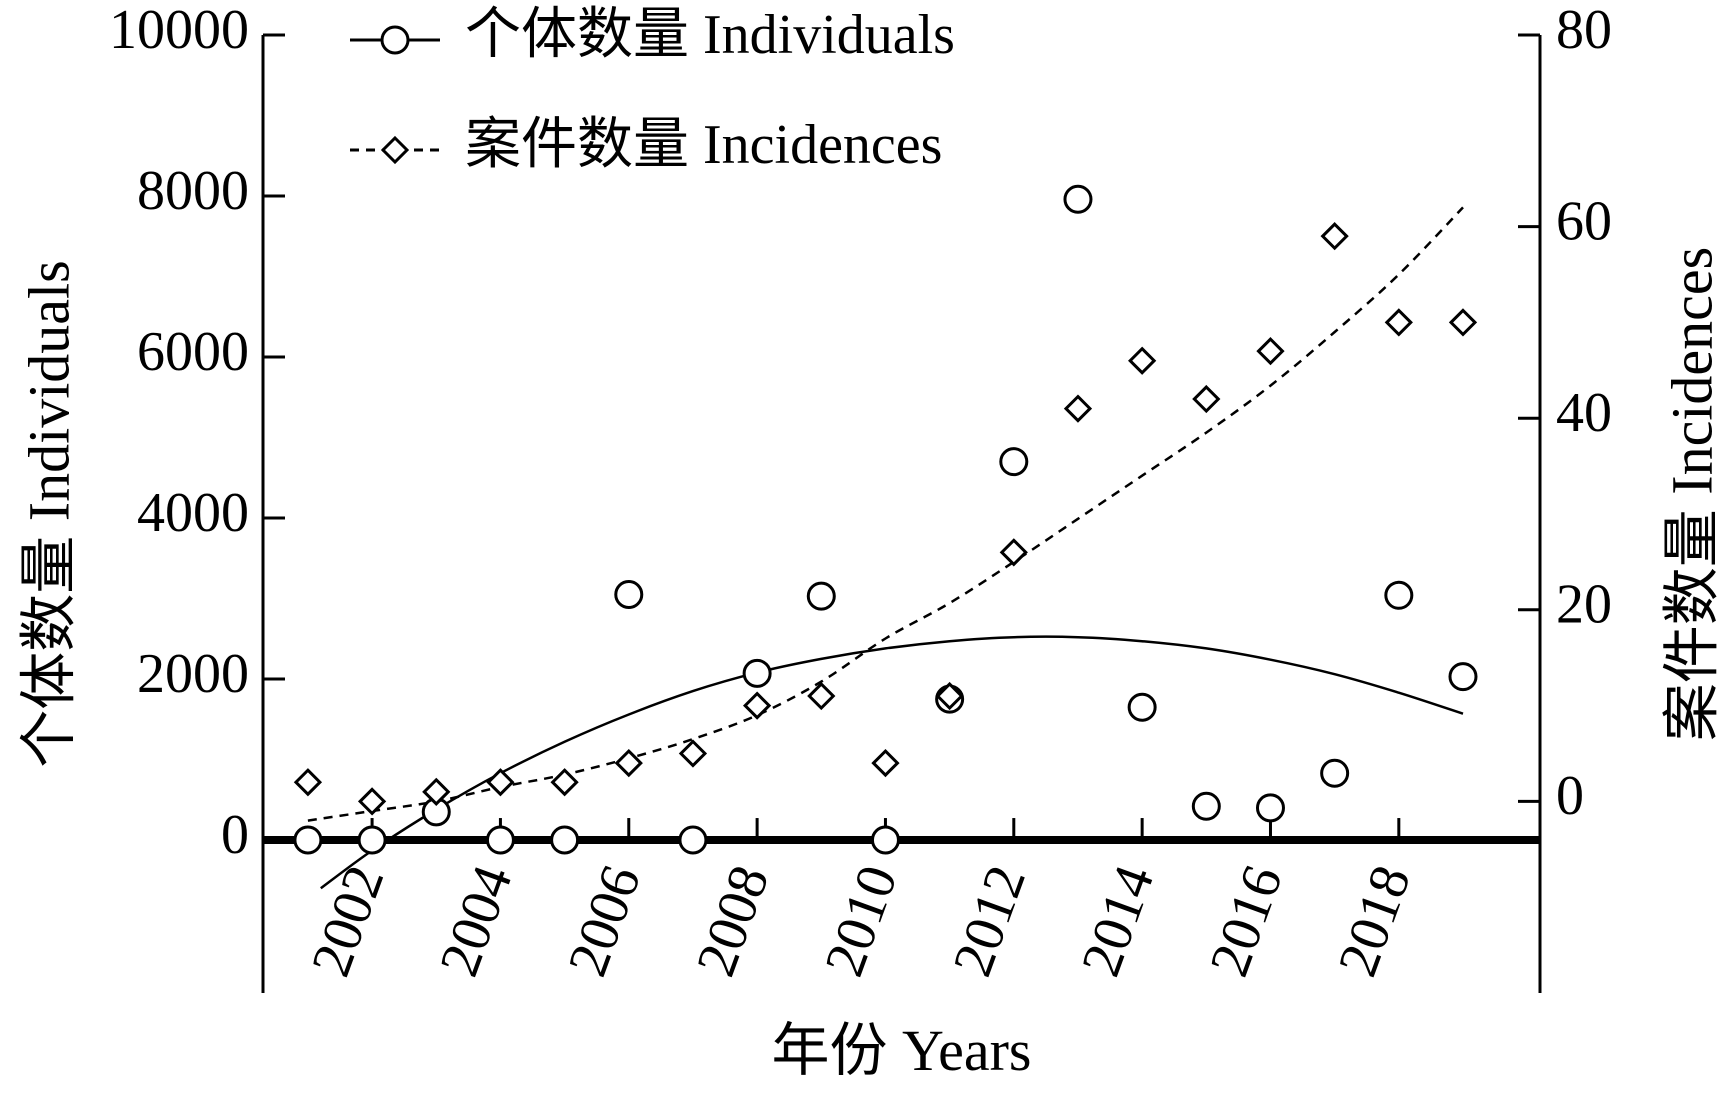 This screenshot has width=1735, height=1100. I want to click on legend-incidences-label: 案件数量 Incidences, so click(703, 145).